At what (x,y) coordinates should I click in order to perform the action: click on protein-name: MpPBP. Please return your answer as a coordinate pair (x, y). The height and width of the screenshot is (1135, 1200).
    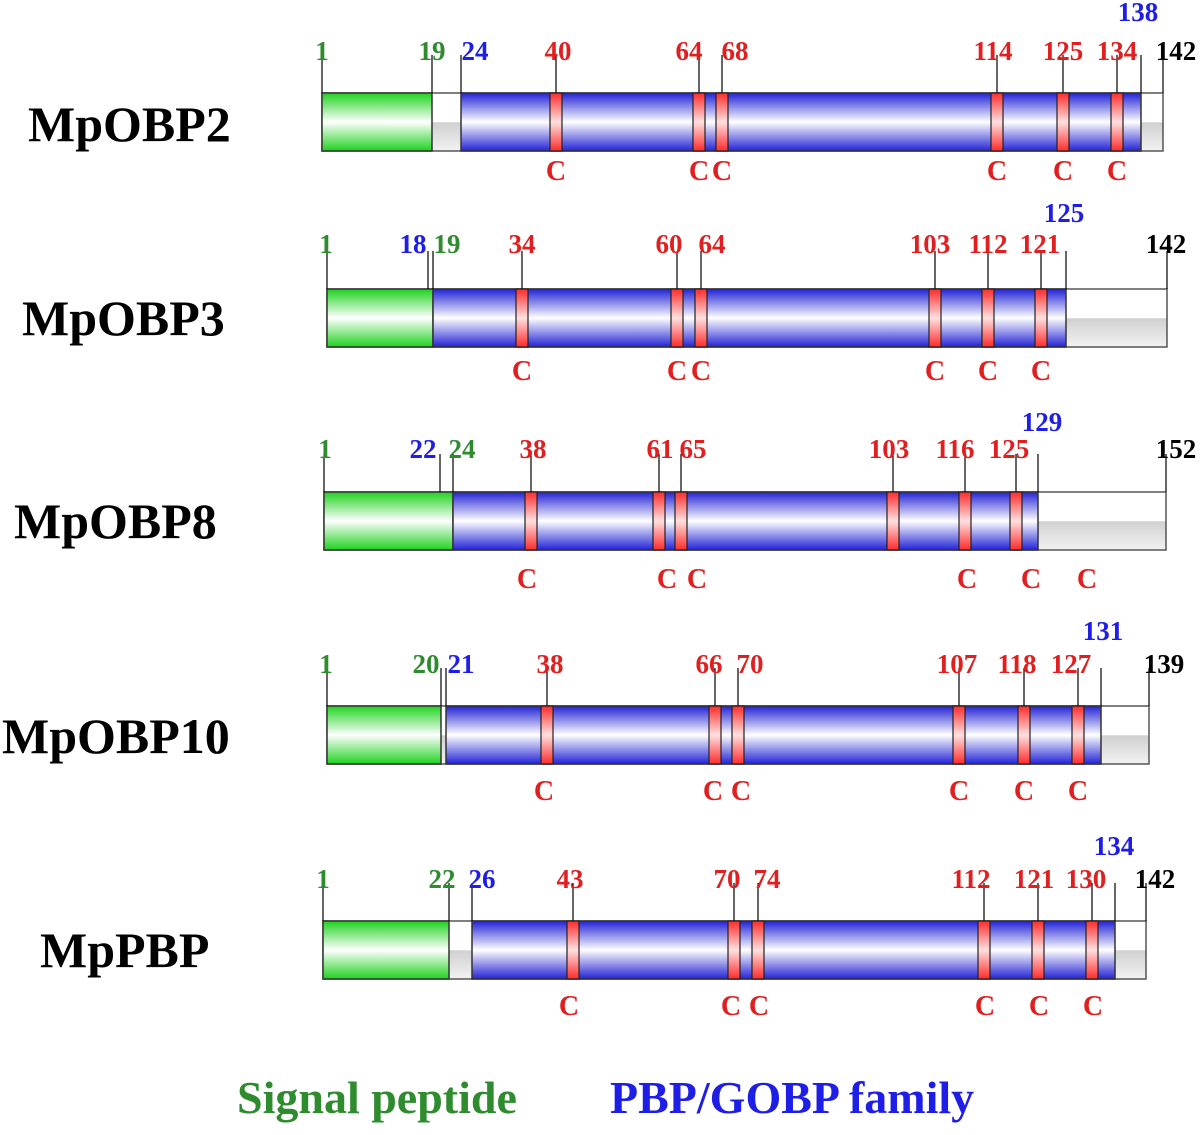
    Looking at the image, I should click on (124, 950).